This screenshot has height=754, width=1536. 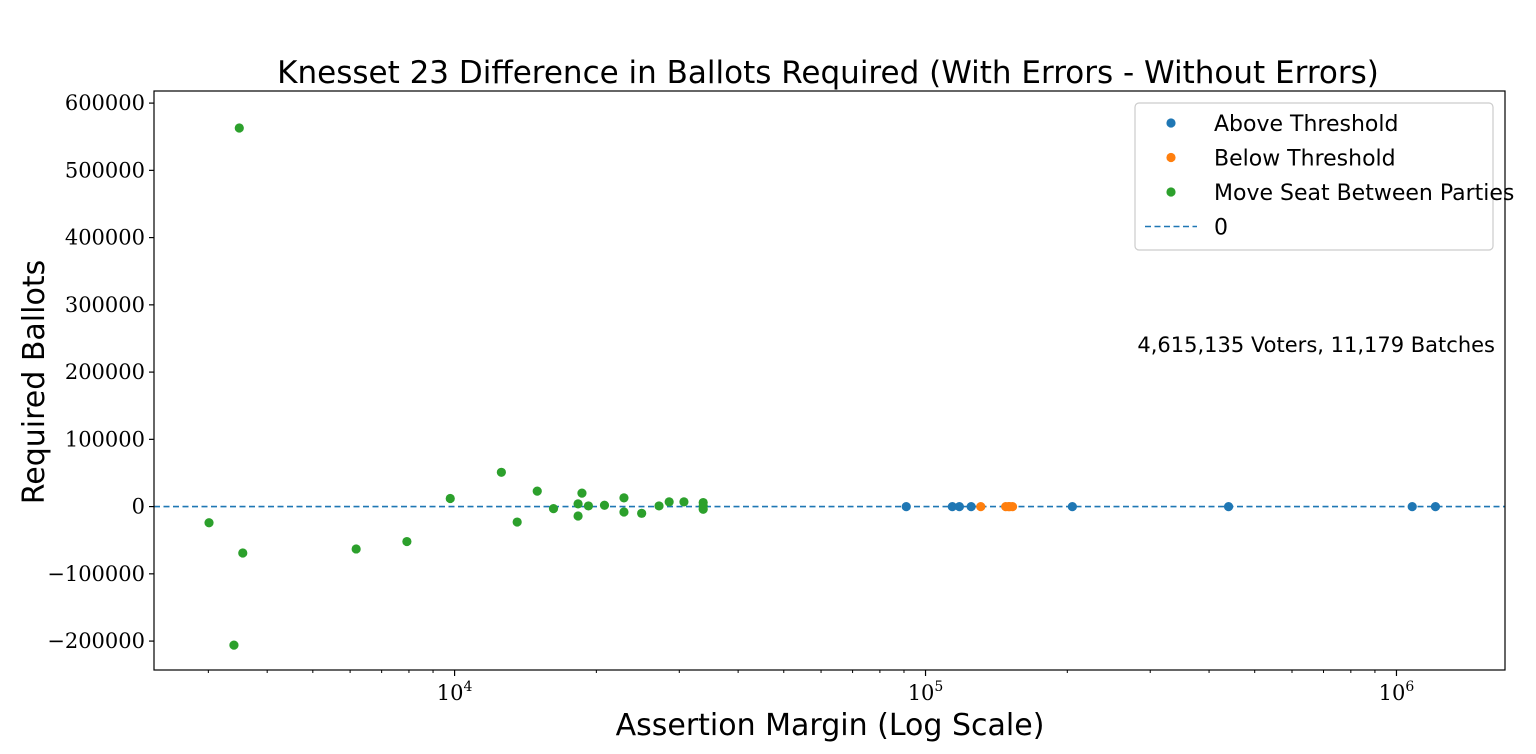 I want to click on voters-batches-annotation: 4,615,135 Voters, 11,179 Batches, so click(x=1316, y=345).